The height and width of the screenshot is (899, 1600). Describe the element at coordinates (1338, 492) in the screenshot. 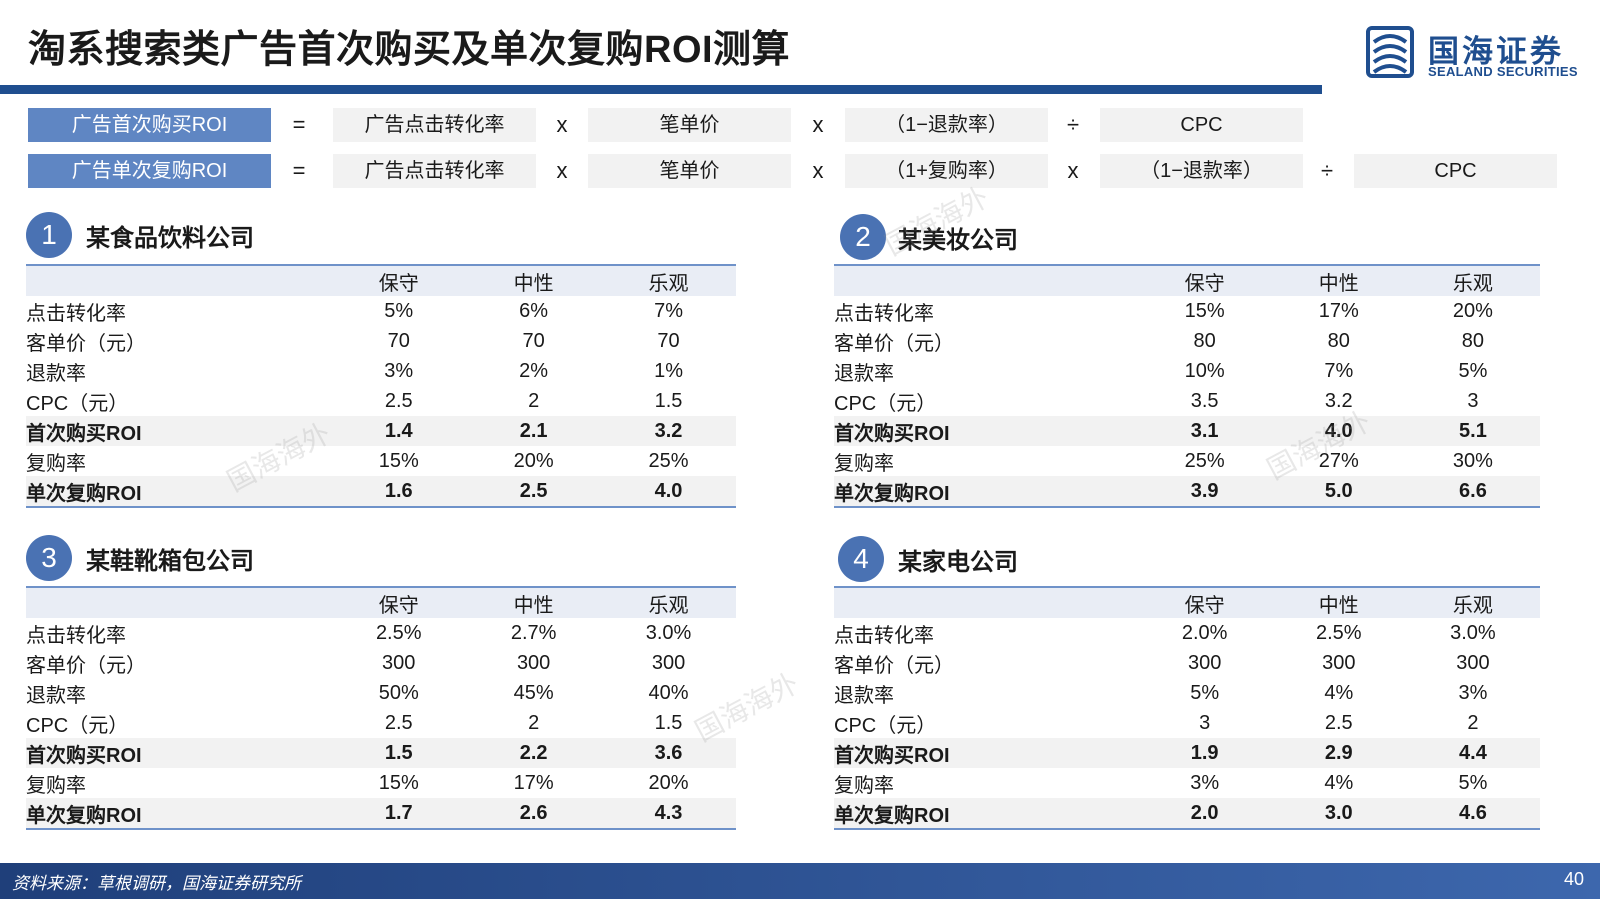

I see `value-cell: 5.0` at that location.